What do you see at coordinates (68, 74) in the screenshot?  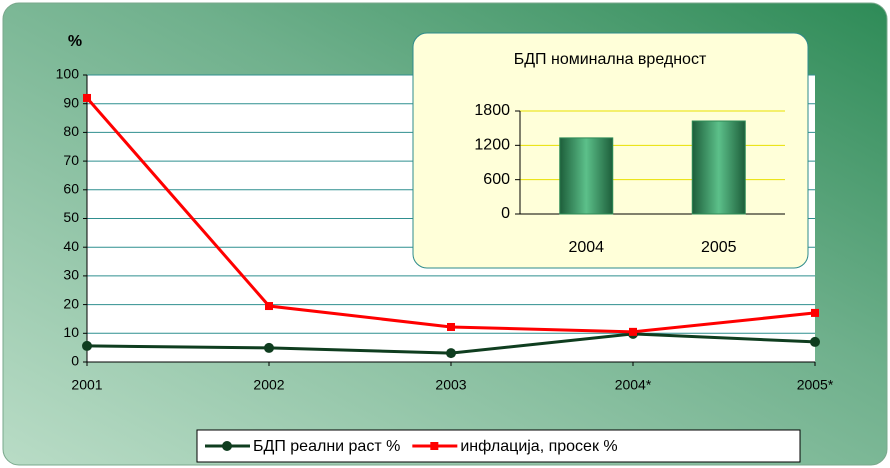 I see `y-tick-label: 100` at bounding box center [68, 74].